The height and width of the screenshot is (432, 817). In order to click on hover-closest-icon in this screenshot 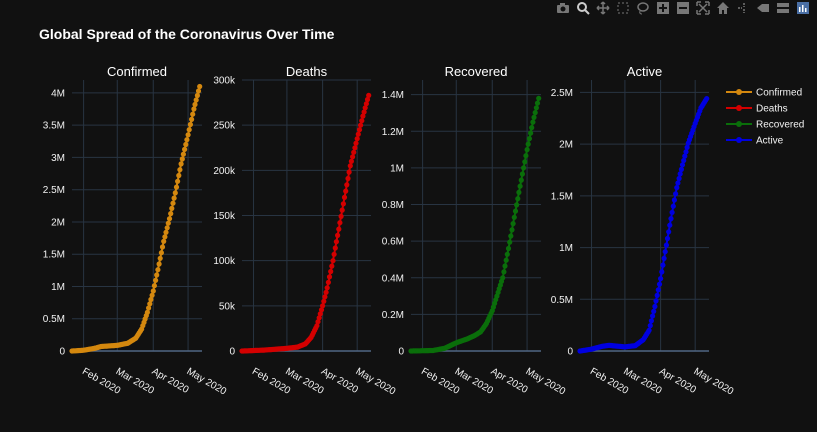, I will do `click(763, 8)`.